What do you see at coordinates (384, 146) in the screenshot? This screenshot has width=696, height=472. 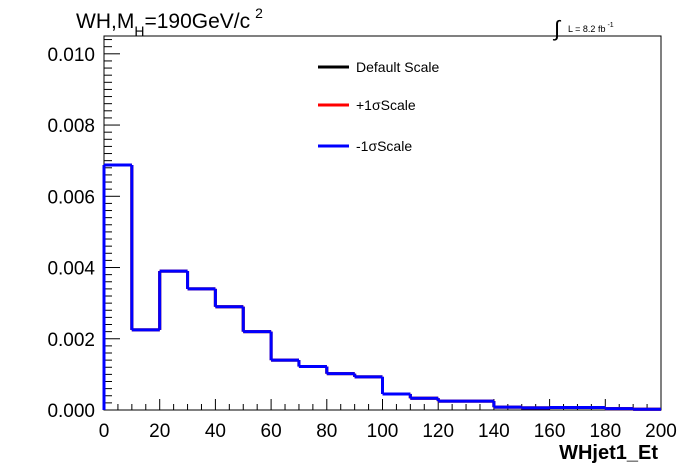 I see `legend-label: -1σScale` at bounding box center [384, 146].